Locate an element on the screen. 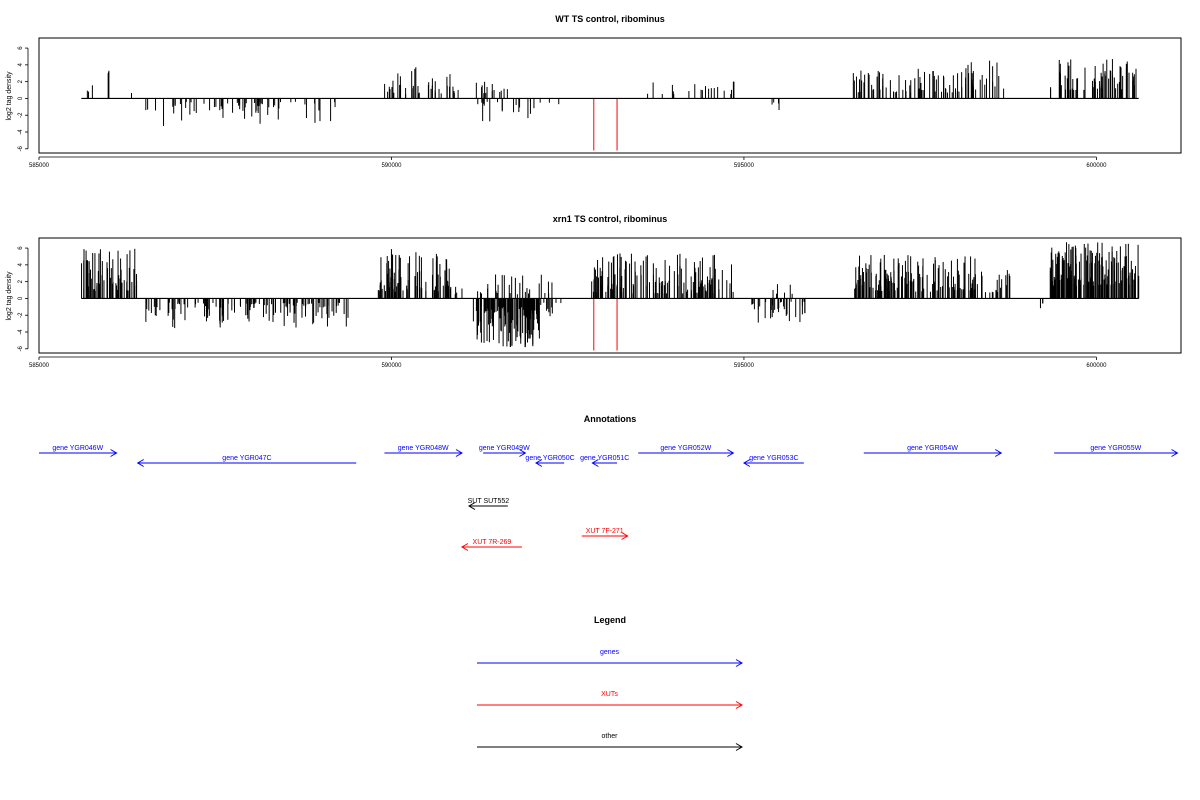 The height and width of the screenshot is (800, 1200). feature-arrow: gene YGR055W is located at coordinates (1116, 451).